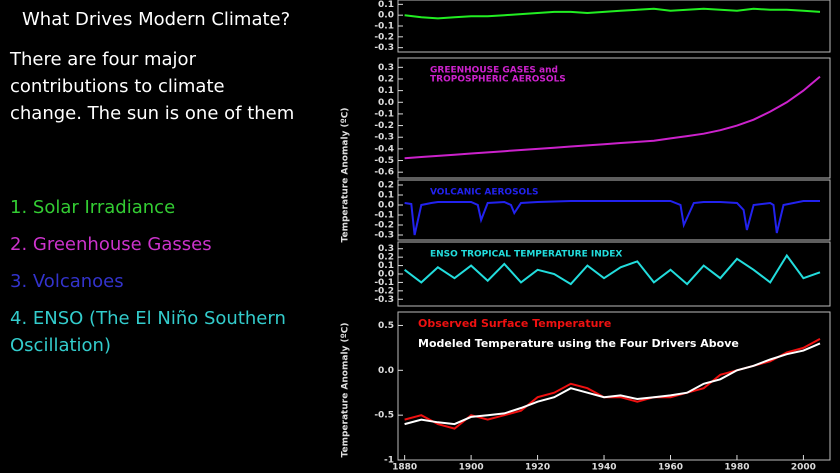 The image size is (840, 473). I want to click on y-tick-label: -0.4, so click(384, 149).